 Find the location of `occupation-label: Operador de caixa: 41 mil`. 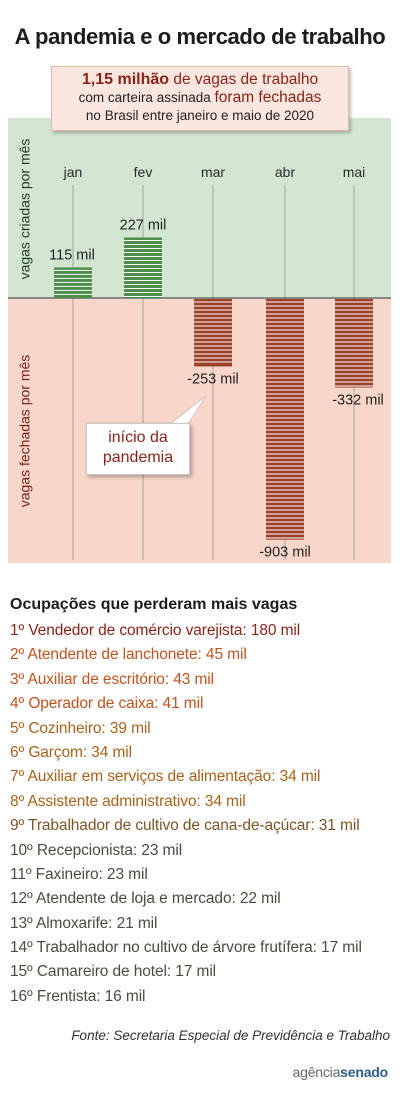

occupation-label: Operador de caixa: 41 mil is located at coordinates (116, 704).